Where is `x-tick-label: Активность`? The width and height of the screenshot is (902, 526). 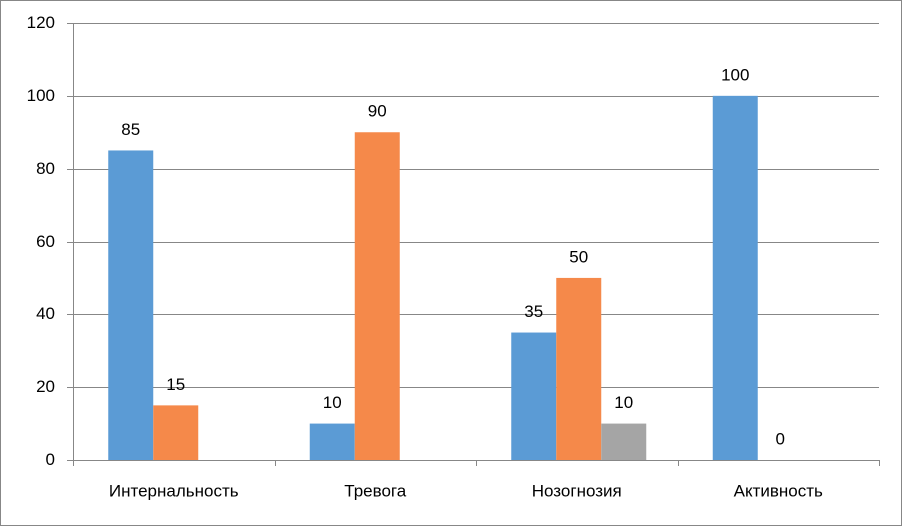 x-tick-label: Активность is located at coordinates (778, 490).